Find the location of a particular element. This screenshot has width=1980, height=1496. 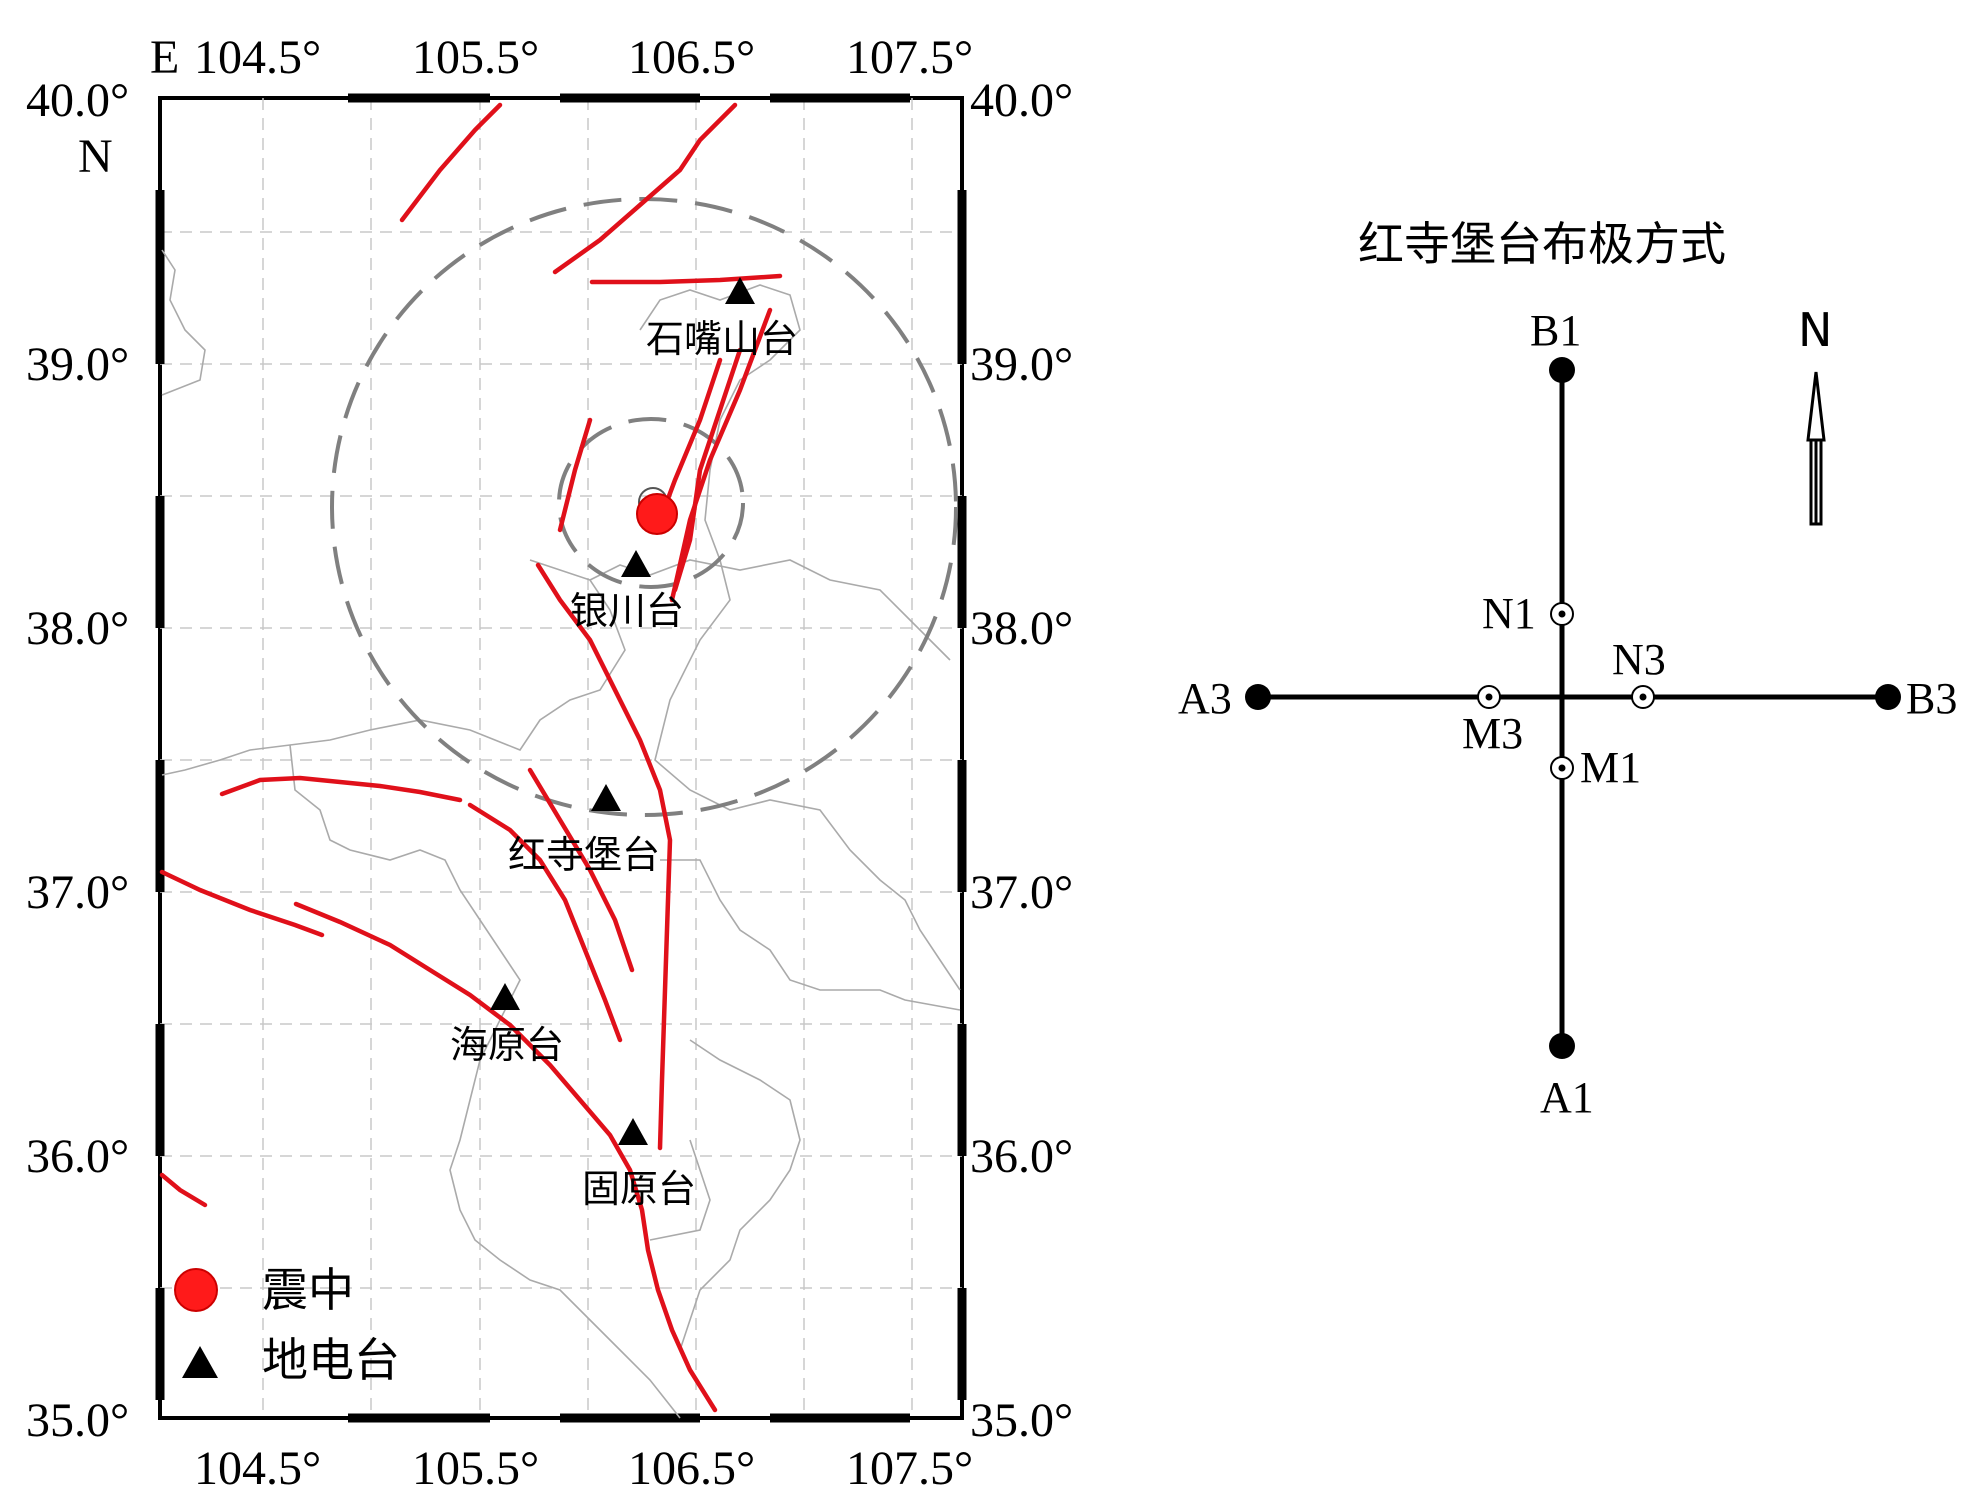

north-label: N is located at coordinates (95, 156).